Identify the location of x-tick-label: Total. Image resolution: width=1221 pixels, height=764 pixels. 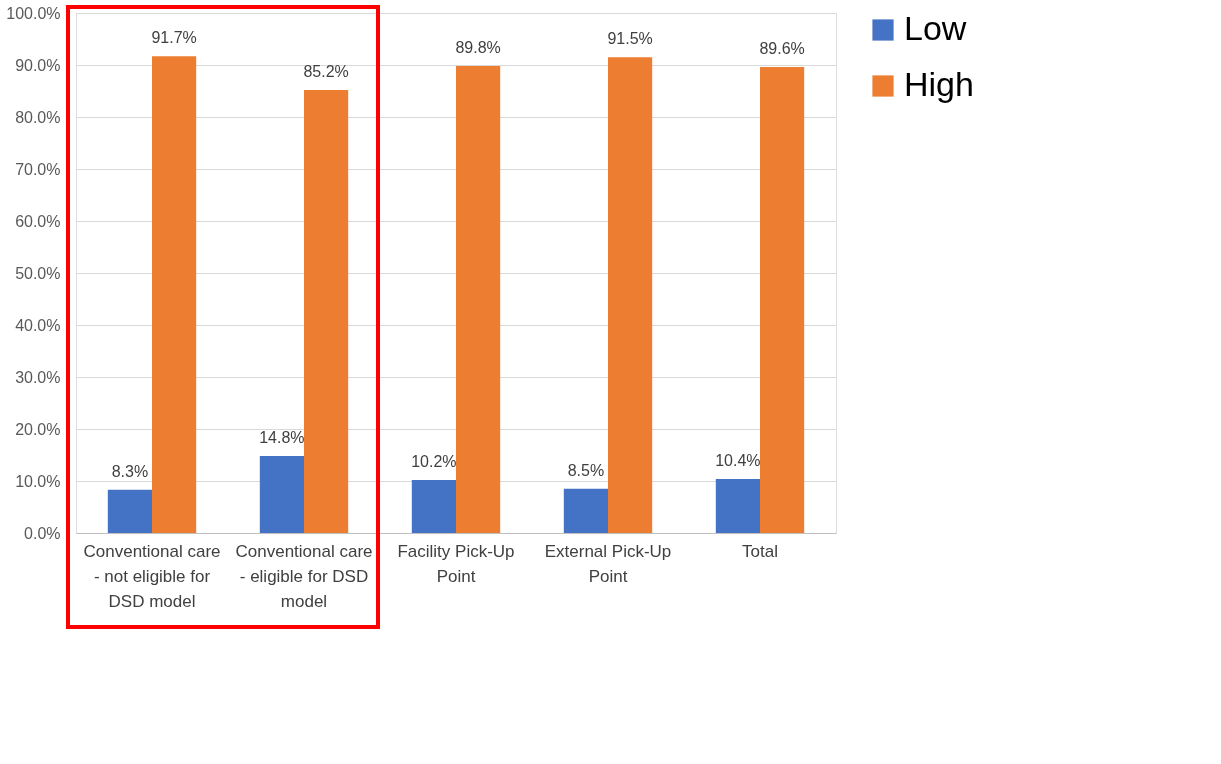
(760, 551).